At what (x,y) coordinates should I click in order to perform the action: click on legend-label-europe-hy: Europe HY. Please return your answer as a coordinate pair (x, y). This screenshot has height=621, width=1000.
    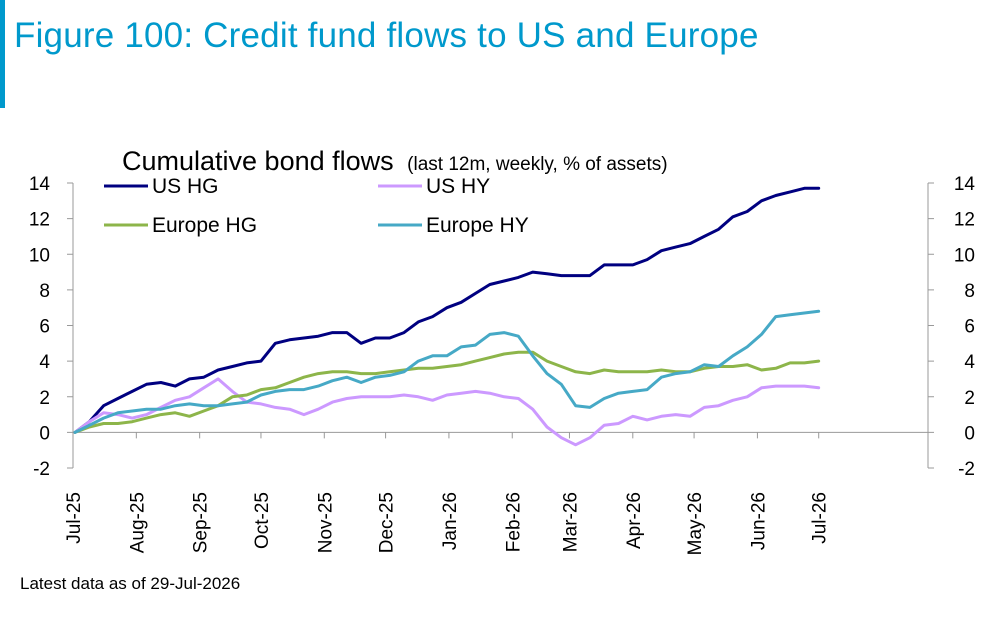
    Looking at the image, I should click on (477, 225).